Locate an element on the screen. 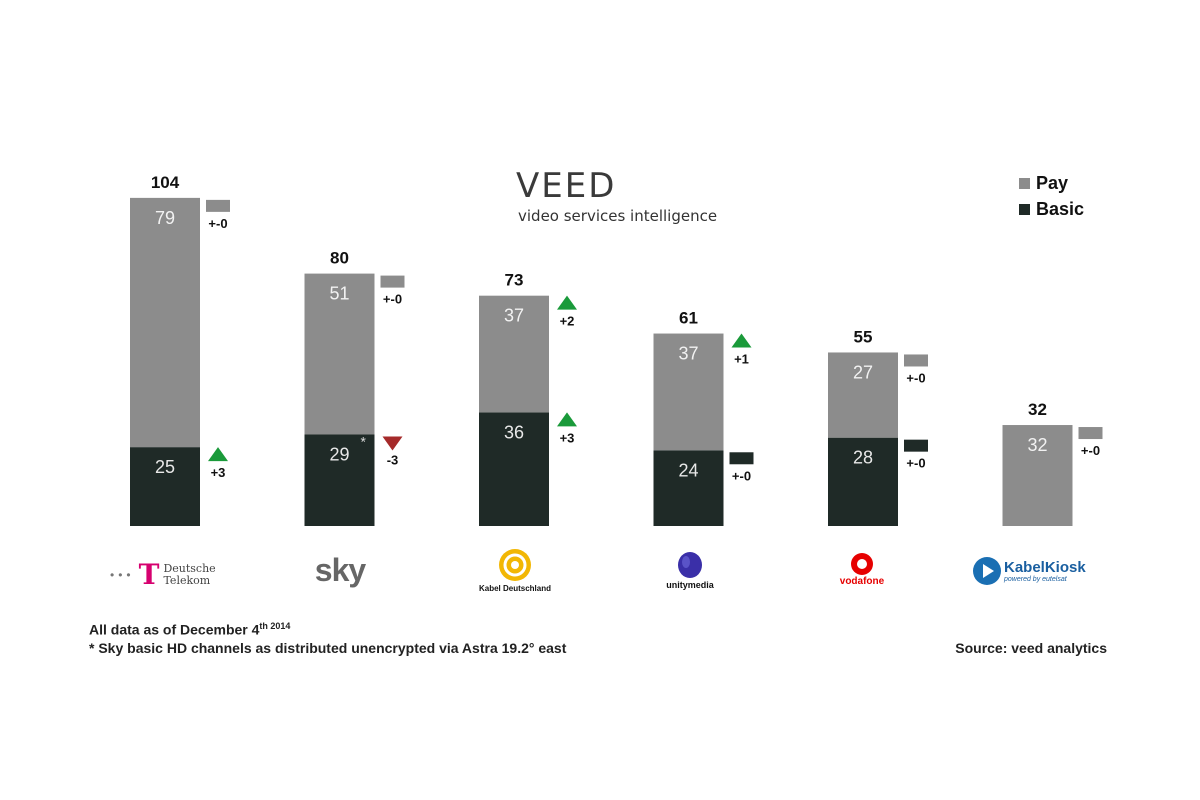 This screenshot has width=1200, height=800. bar-4-total-label: 55 is located at coordinates (863, 336).